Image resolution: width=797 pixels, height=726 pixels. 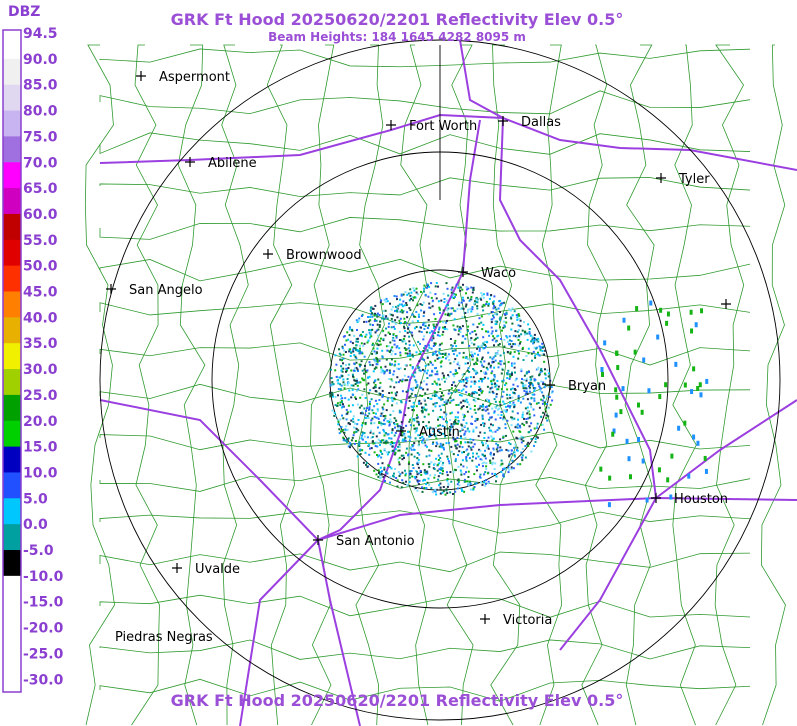 I want to click on county-line, so click(x=459, y=385).